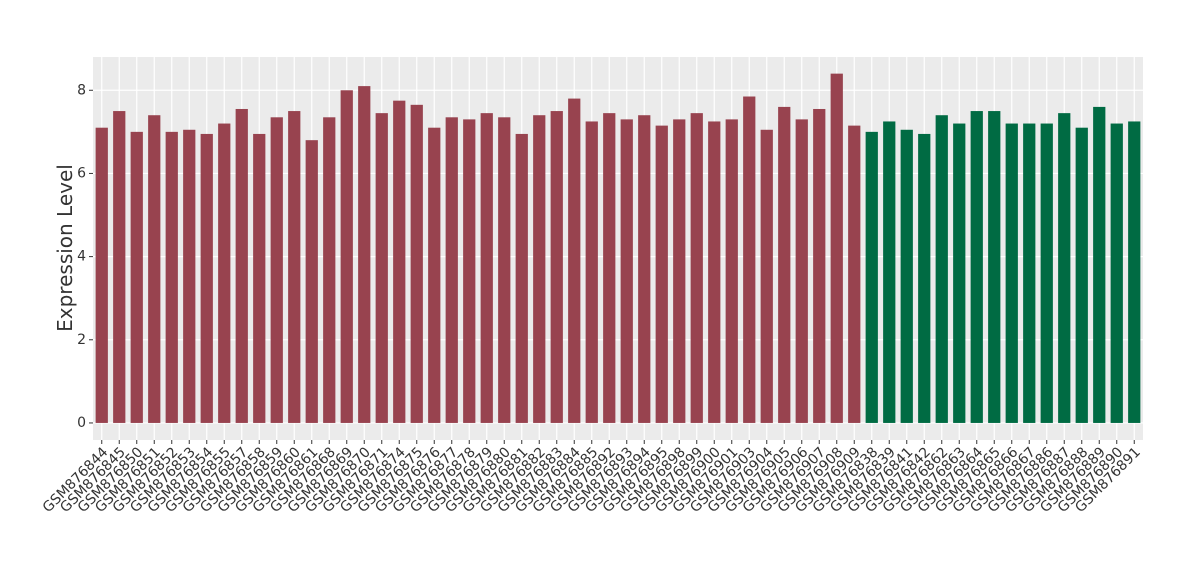  I want to click on y-tick-label: 8, so click(81, 90).